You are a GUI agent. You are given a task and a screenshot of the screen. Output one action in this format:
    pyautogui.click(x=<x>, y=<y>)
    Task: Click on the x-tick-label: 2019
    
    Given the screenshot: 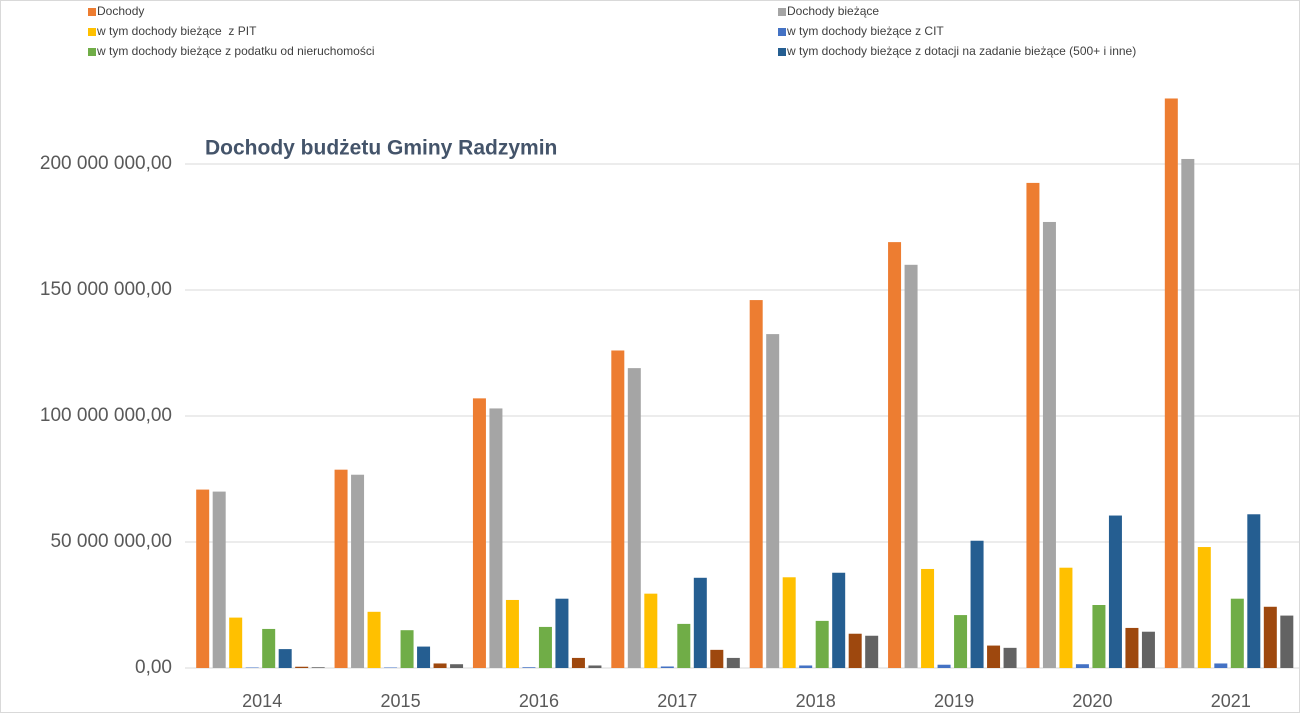 What is the action you would take?
    pyautogui.click(x=954, y=701)
    